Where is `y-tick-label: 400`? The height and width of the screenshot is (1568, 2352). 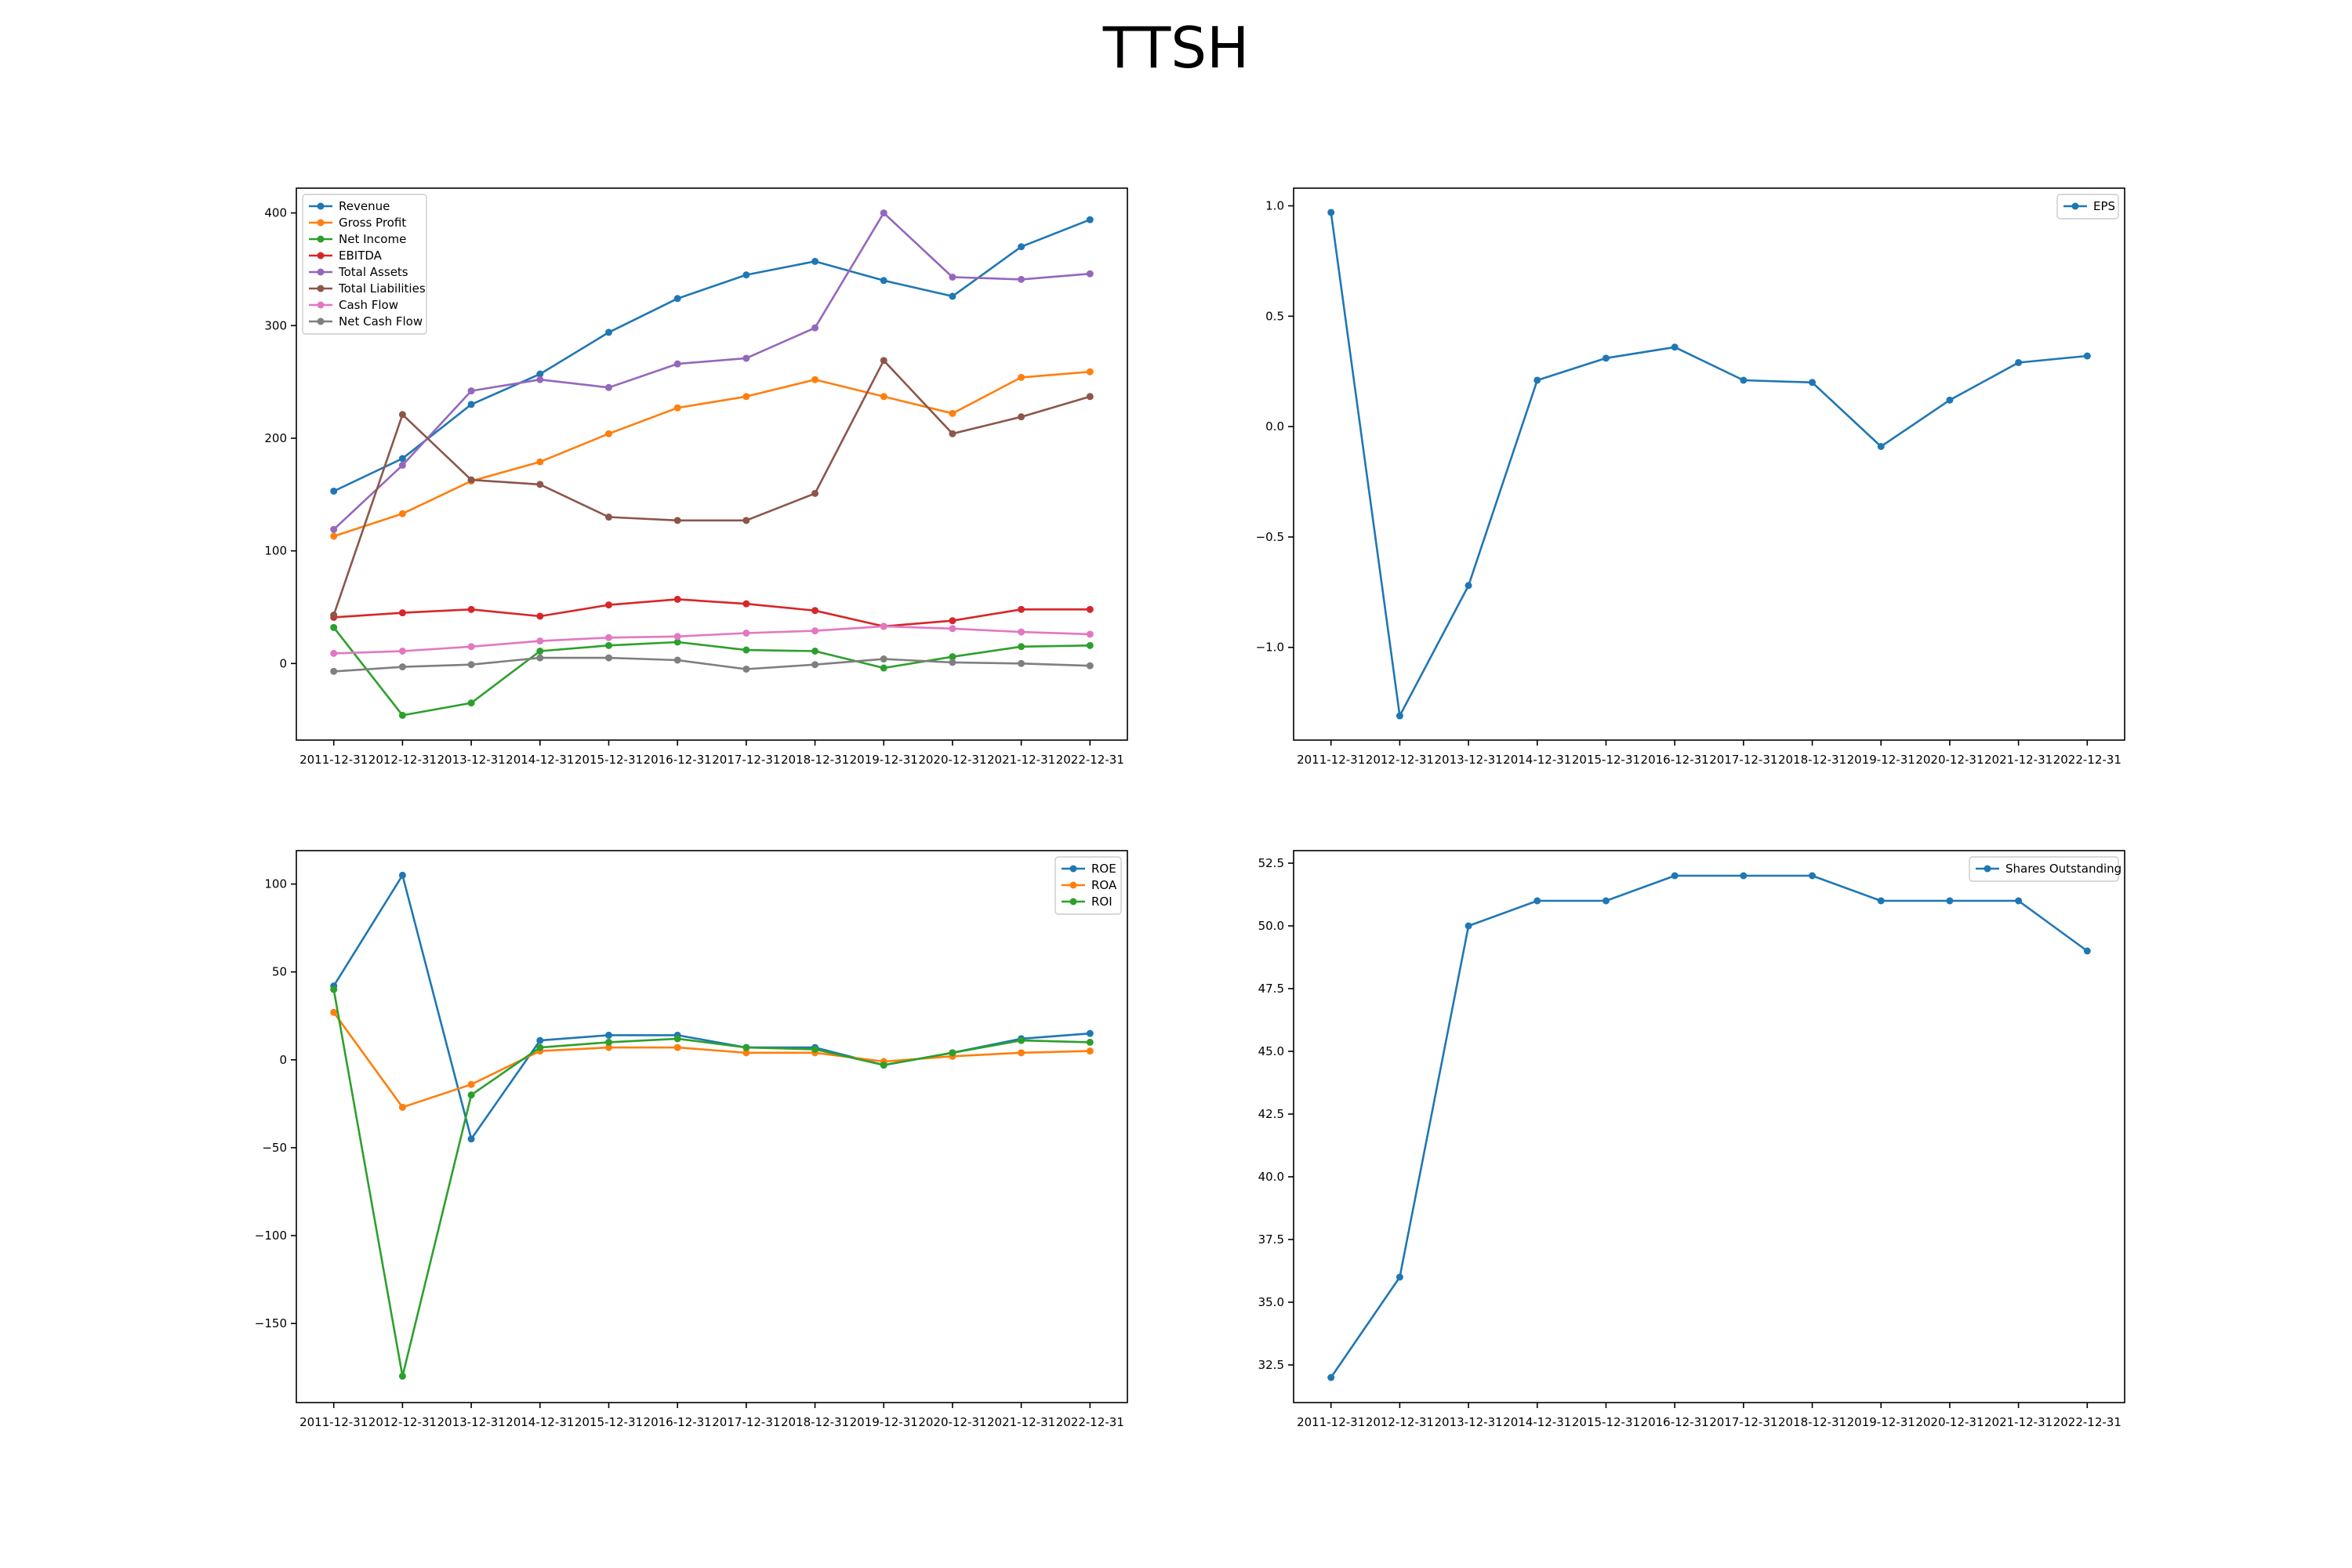 y-tick-label: 400 is located at coordinates (275, 213).